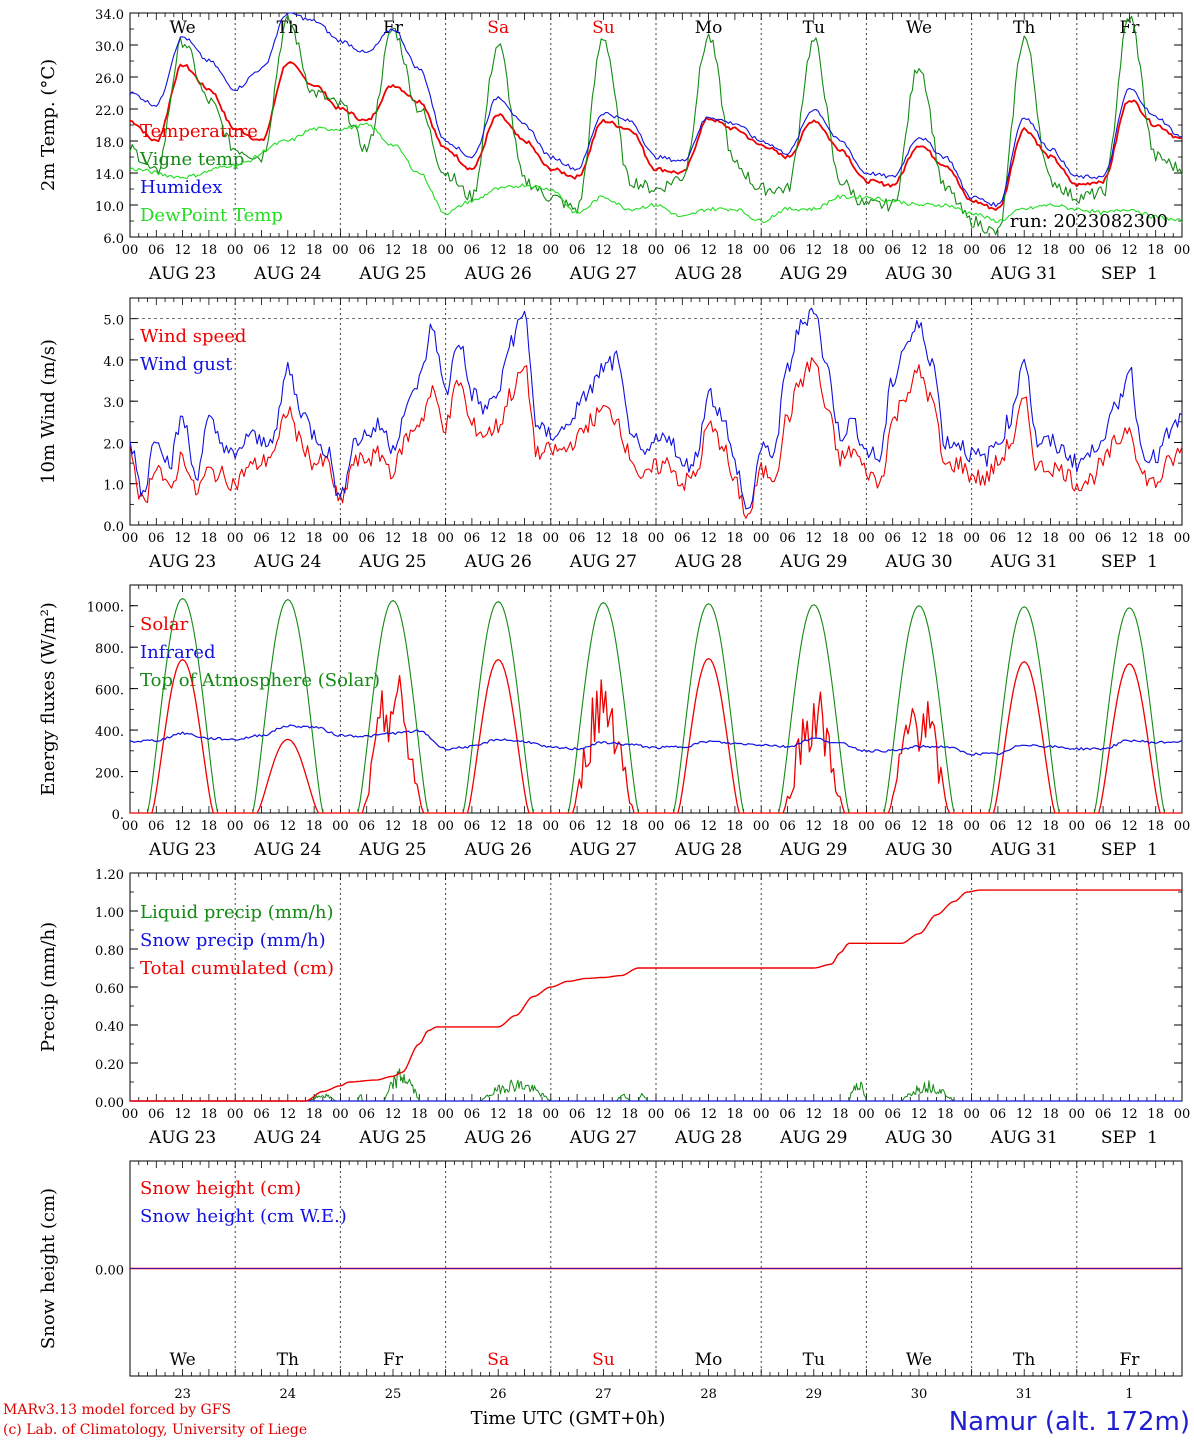 The image size is (1194, 1440). What do you see at coordinates (708, 1394) in the screenshot?
I see `day-number: 28` at bounding box center [708, 1394].